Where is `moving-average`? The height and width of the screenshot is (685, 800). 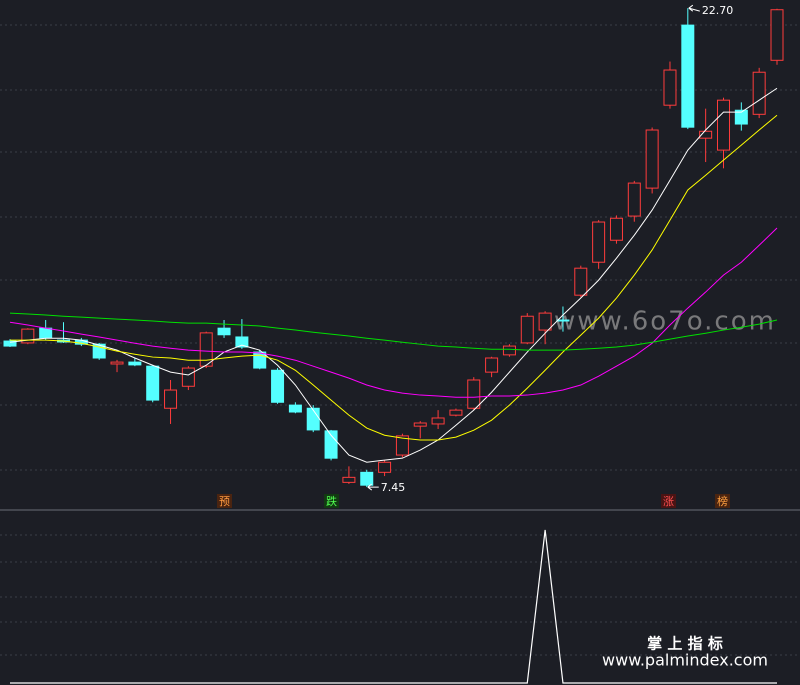
moving-average is located at coordinates (393, 331).